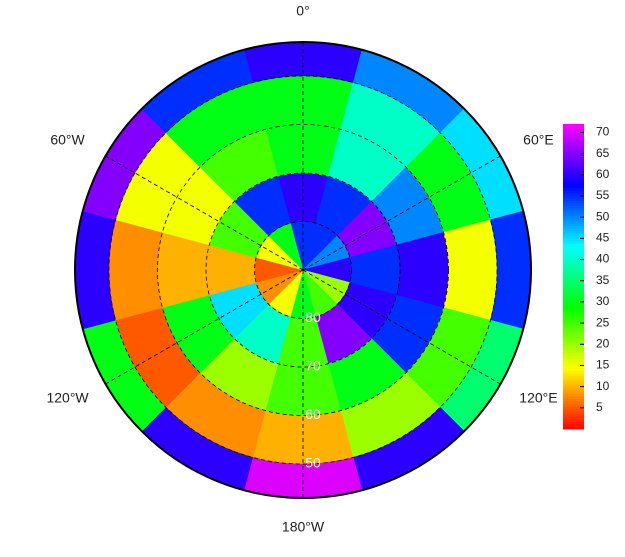 The width and height of the screenshot is (625, 557). I want to click on colorbar-label: 30, so click(603, 301).